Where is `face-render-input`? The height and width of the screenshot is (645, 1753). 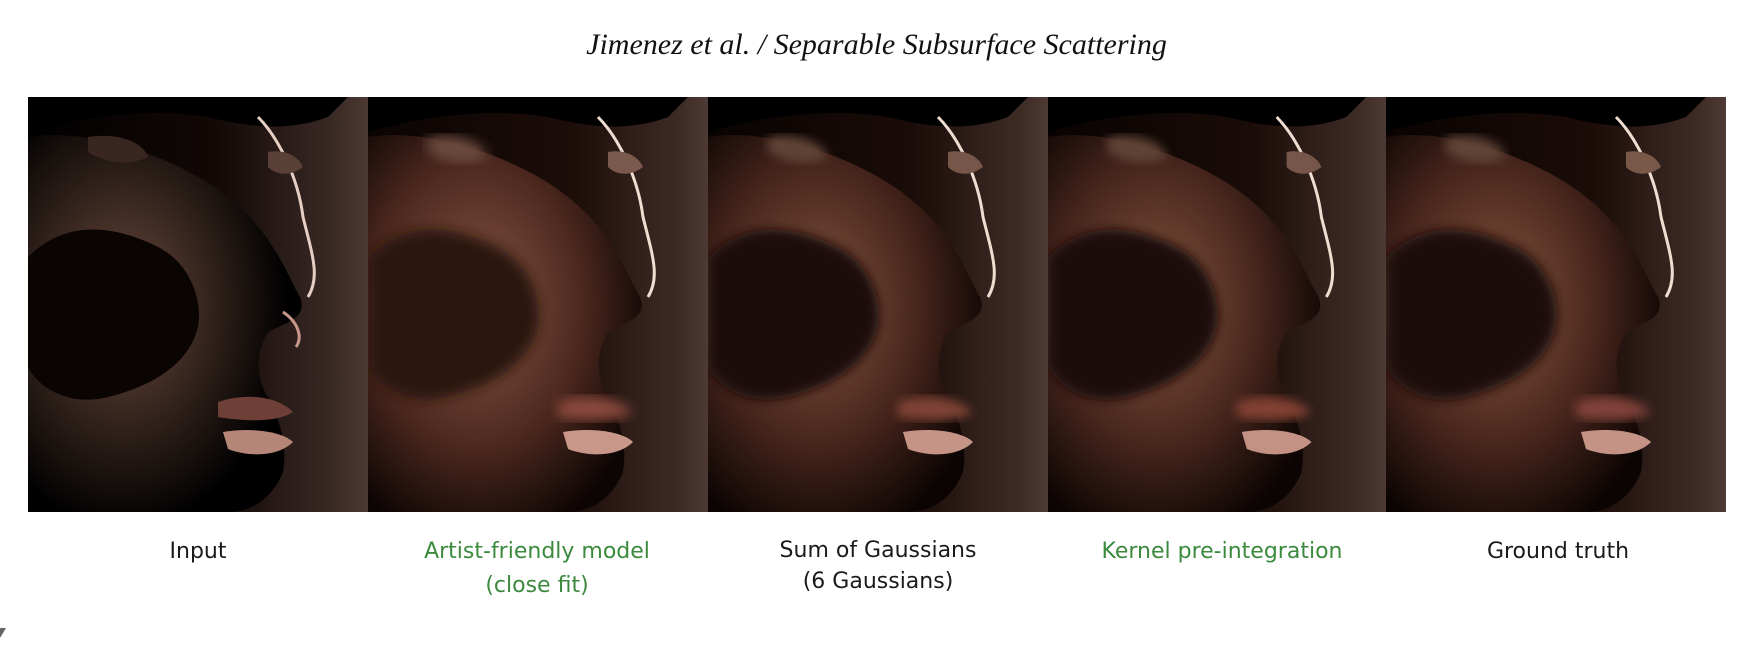
face-render-input is located at coordinates (198, 304).